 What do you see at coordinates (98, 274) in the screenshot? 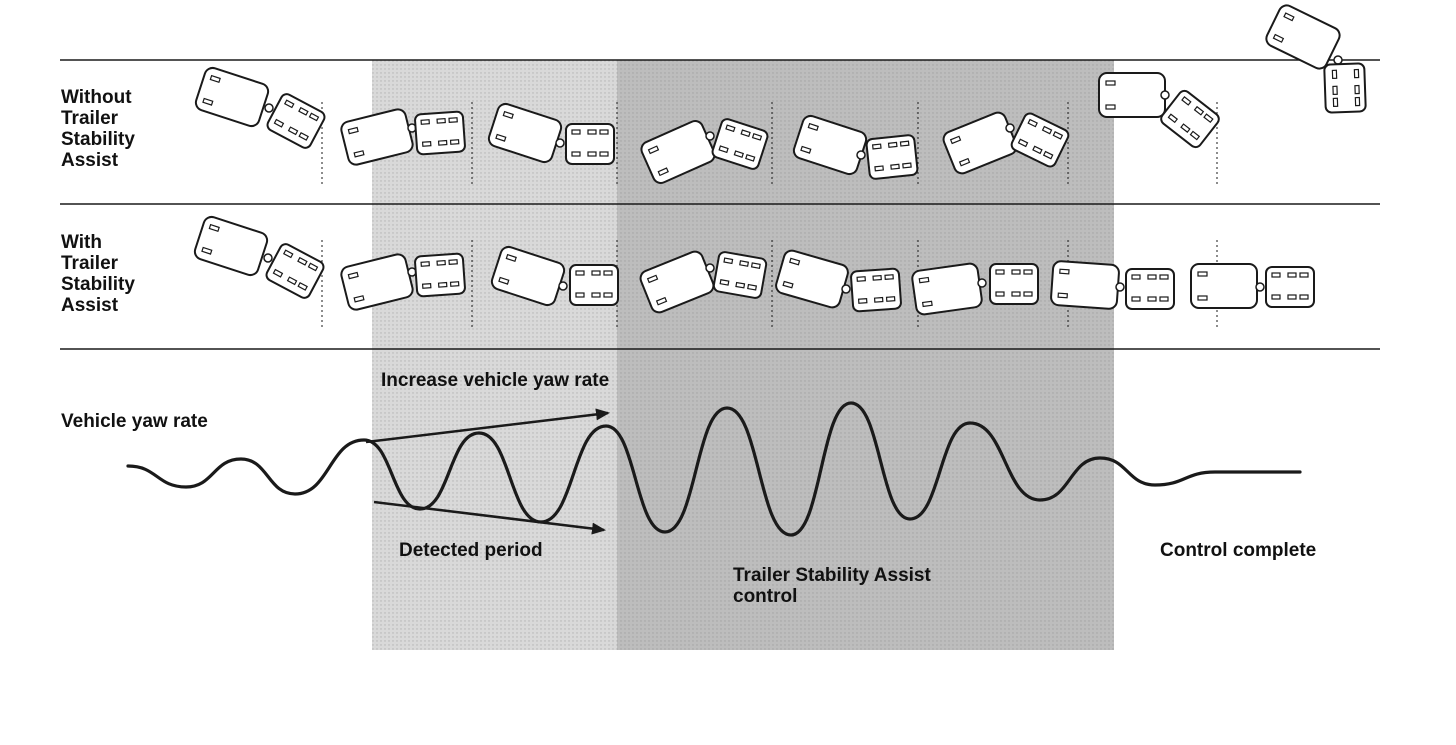
I see `with-tsa-label: With Trailer Stability Assist` at bounding box center [98, 274].